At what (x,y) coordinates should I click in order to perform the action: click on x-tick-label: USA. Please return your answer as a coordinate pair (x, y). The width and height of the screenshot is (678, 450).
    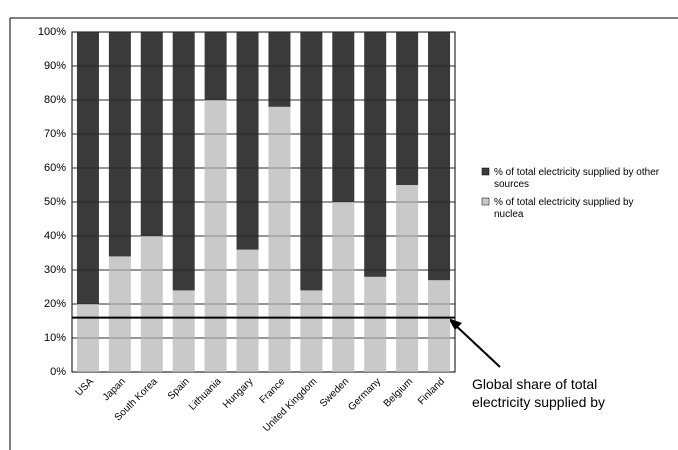
    Looking at the image, I should click on (85, 387).